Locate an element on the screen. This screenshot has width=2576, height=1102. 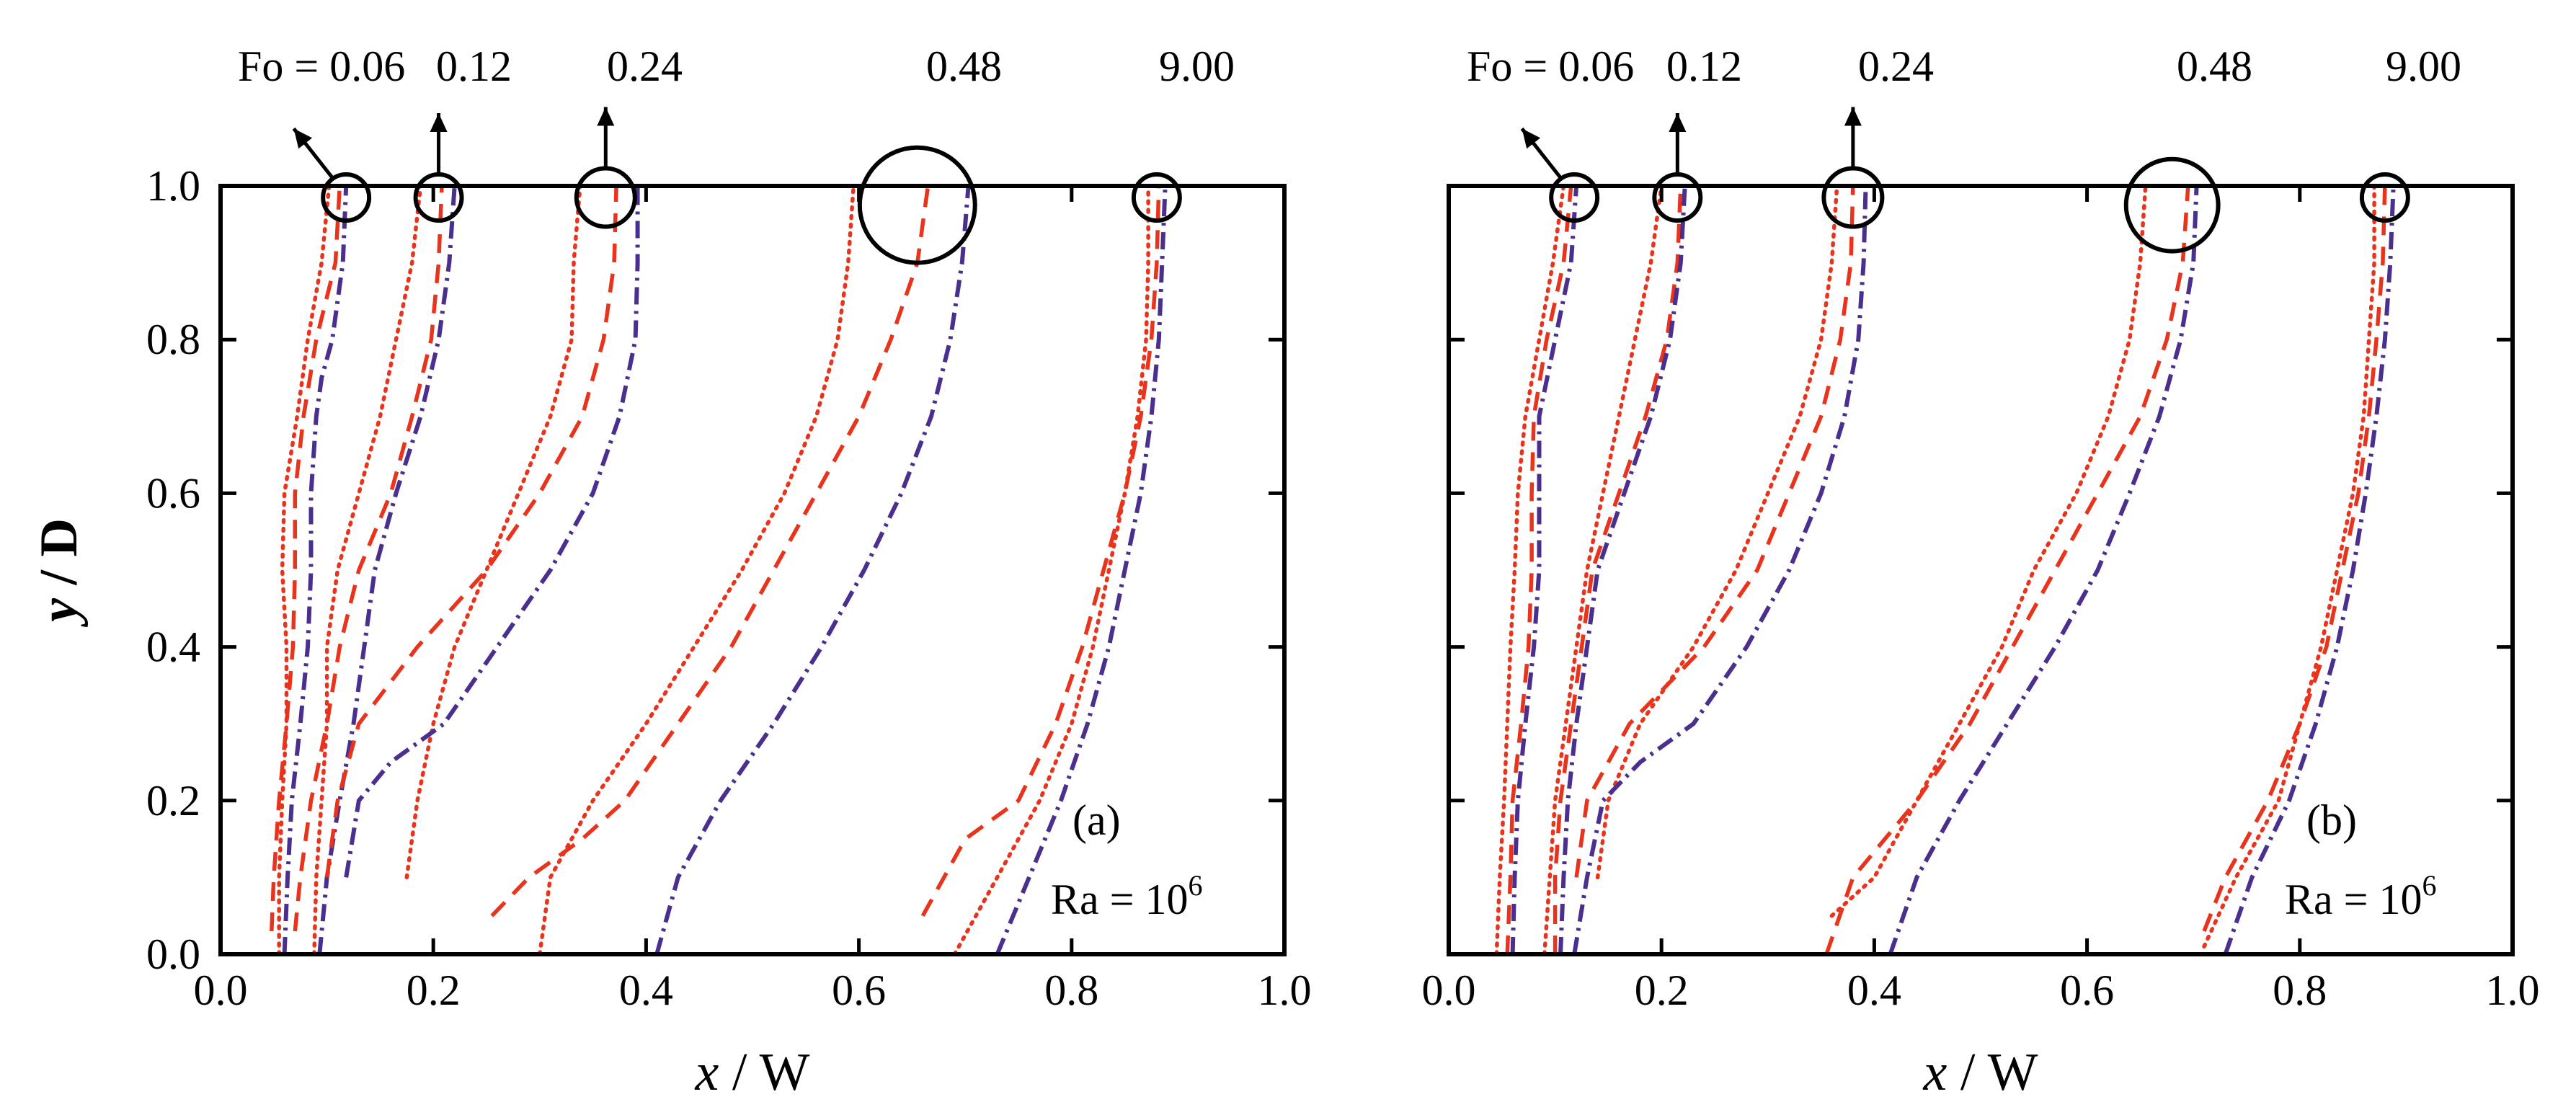
panel-label: (b) is located at coordinates (2331, 820).